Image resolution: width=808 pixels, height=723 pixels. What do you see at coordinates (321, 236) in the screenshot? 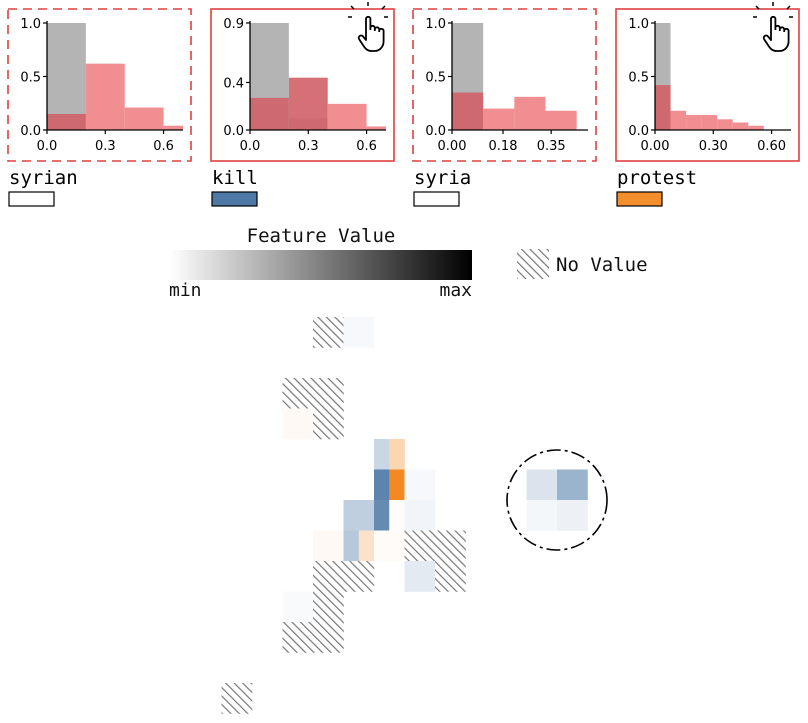
I see `legend-title: Feature Value` at bounding box center [321, 236].